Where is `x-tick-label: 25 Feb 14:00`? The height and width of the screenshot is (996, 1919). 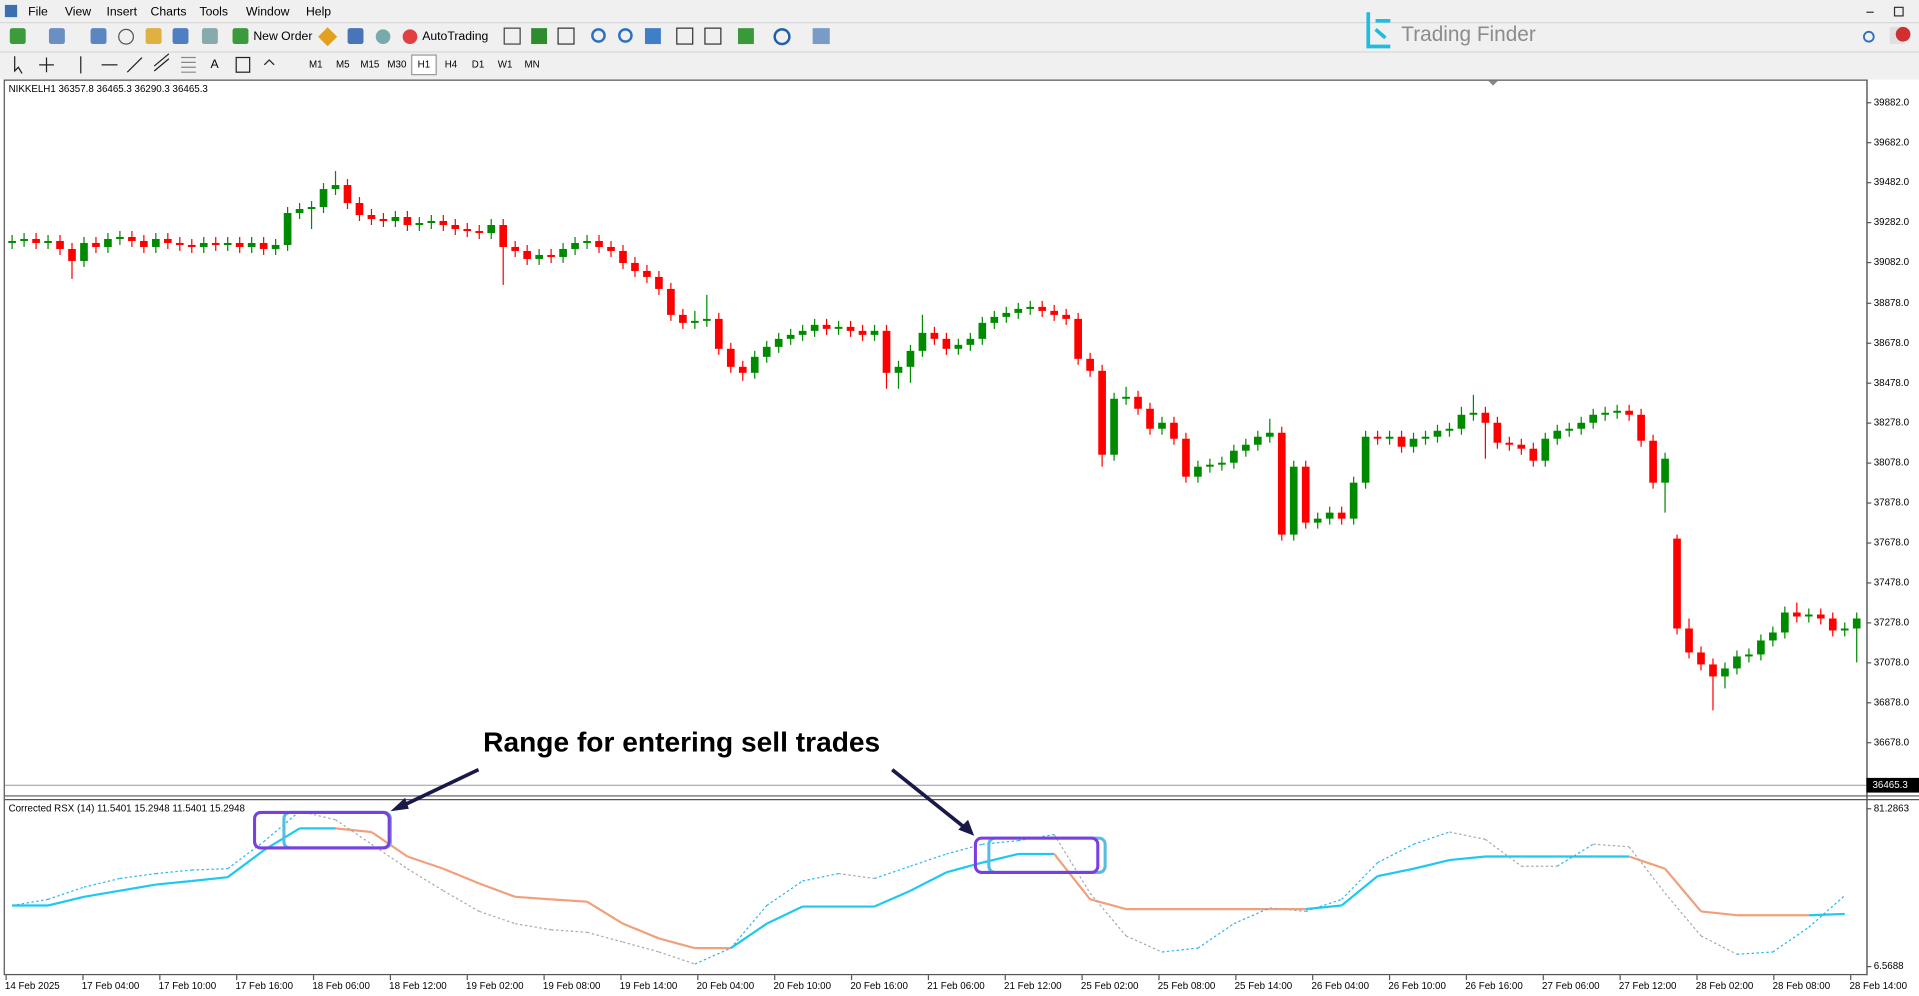
x-tick-label: 25 Feb 14:00 is located at coordinates (1264, 986).